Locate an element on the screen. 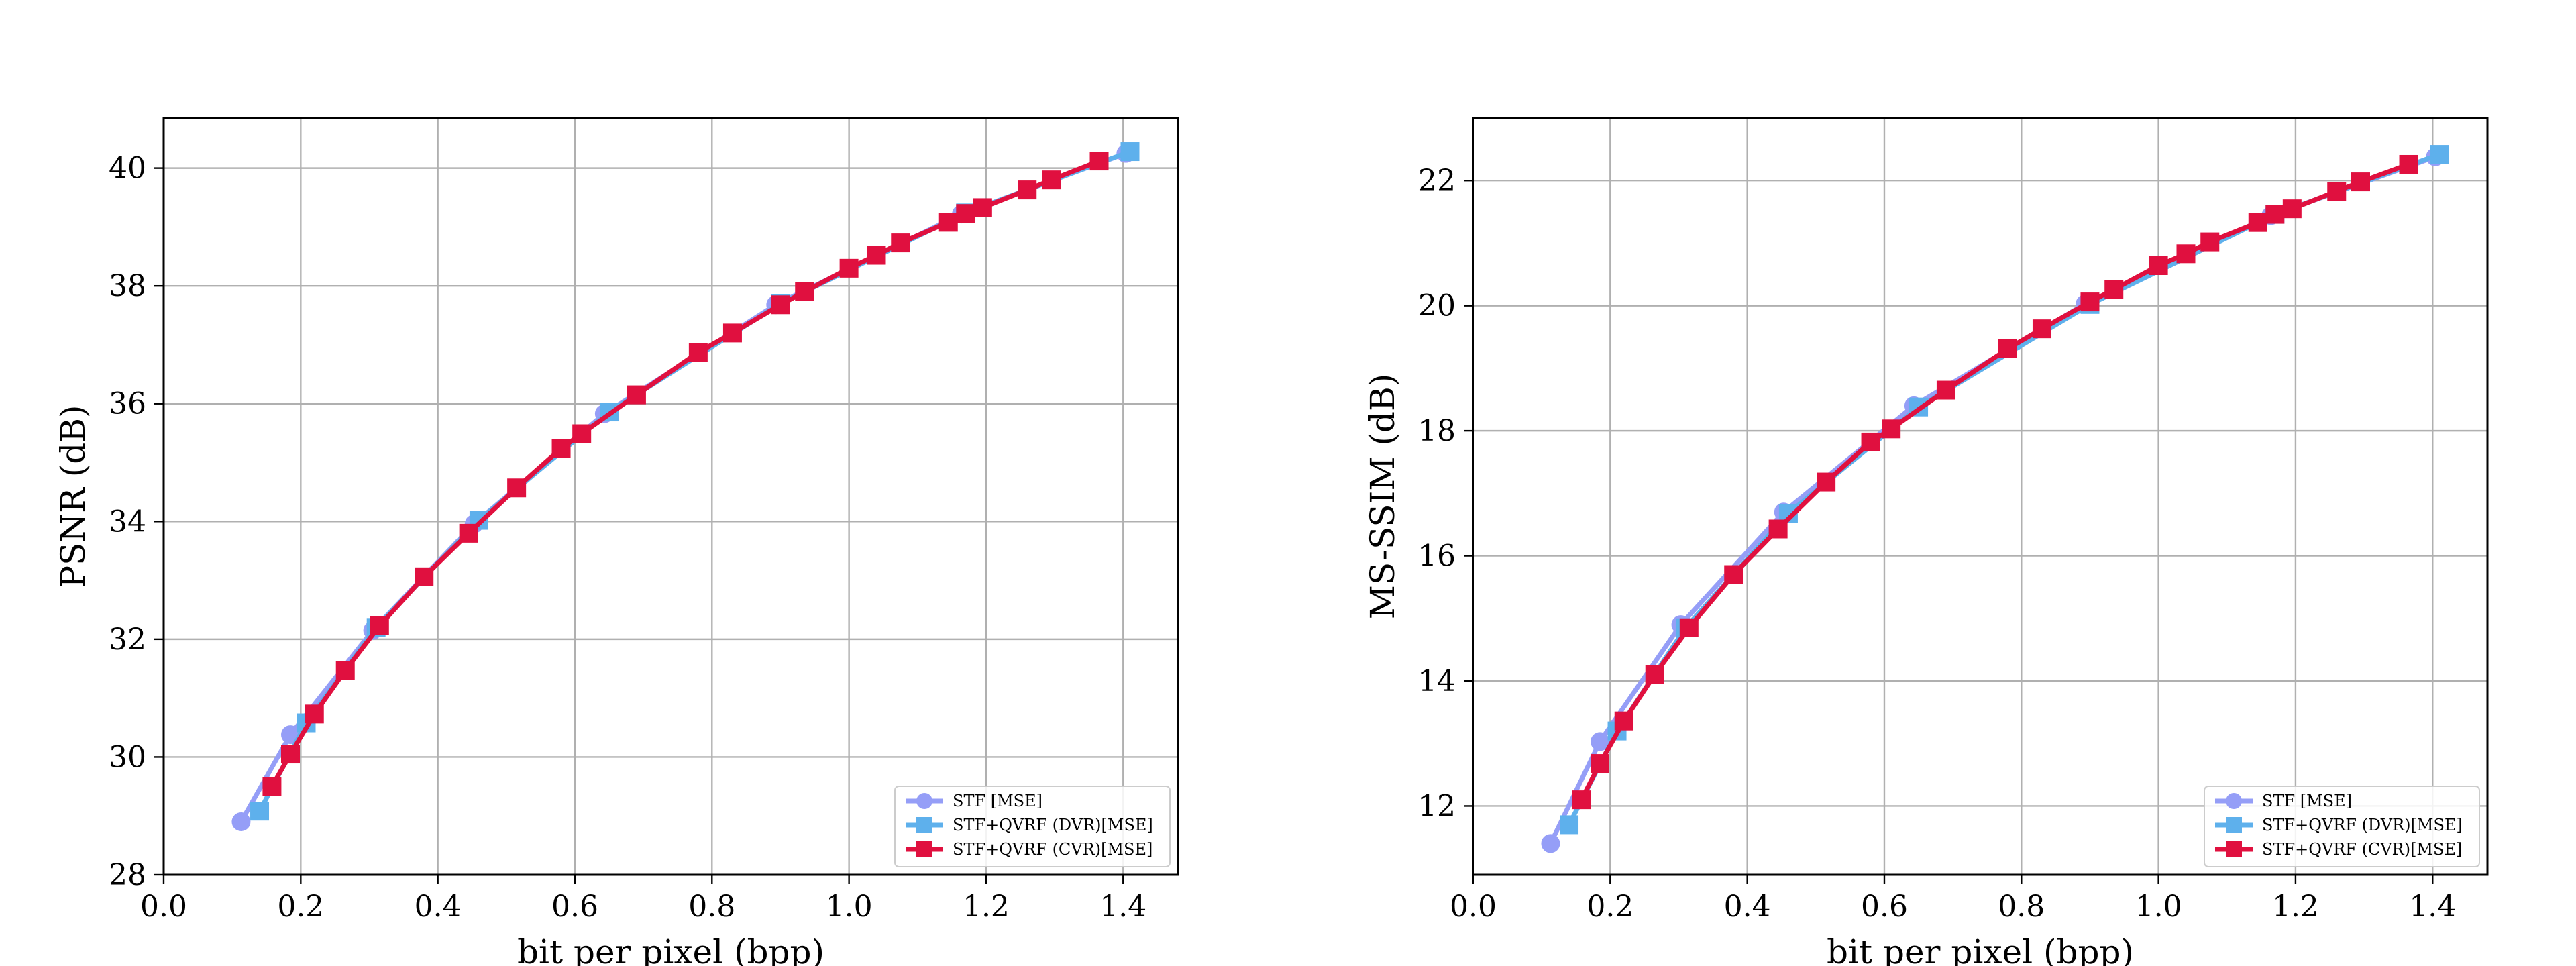  x-tick-label: 0.4 is located at coordinates (1747, 907).